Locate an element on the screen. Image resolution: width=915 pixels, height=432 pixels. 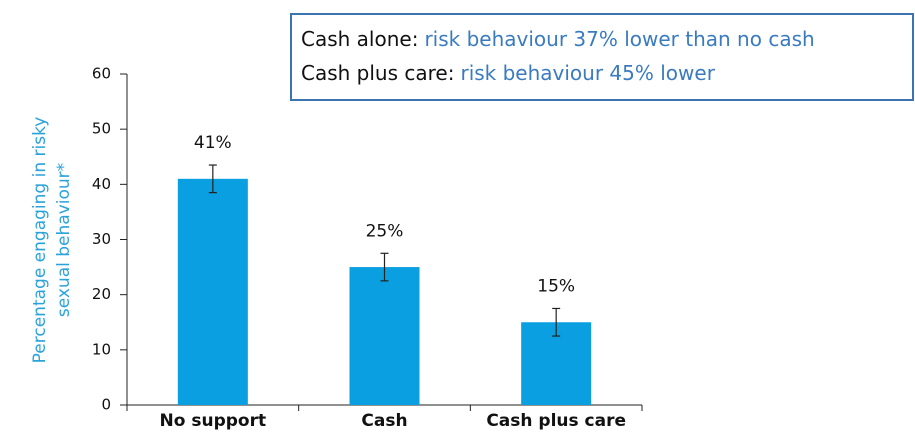
y-tick-label: 50 is located at coordinates (101, 129).